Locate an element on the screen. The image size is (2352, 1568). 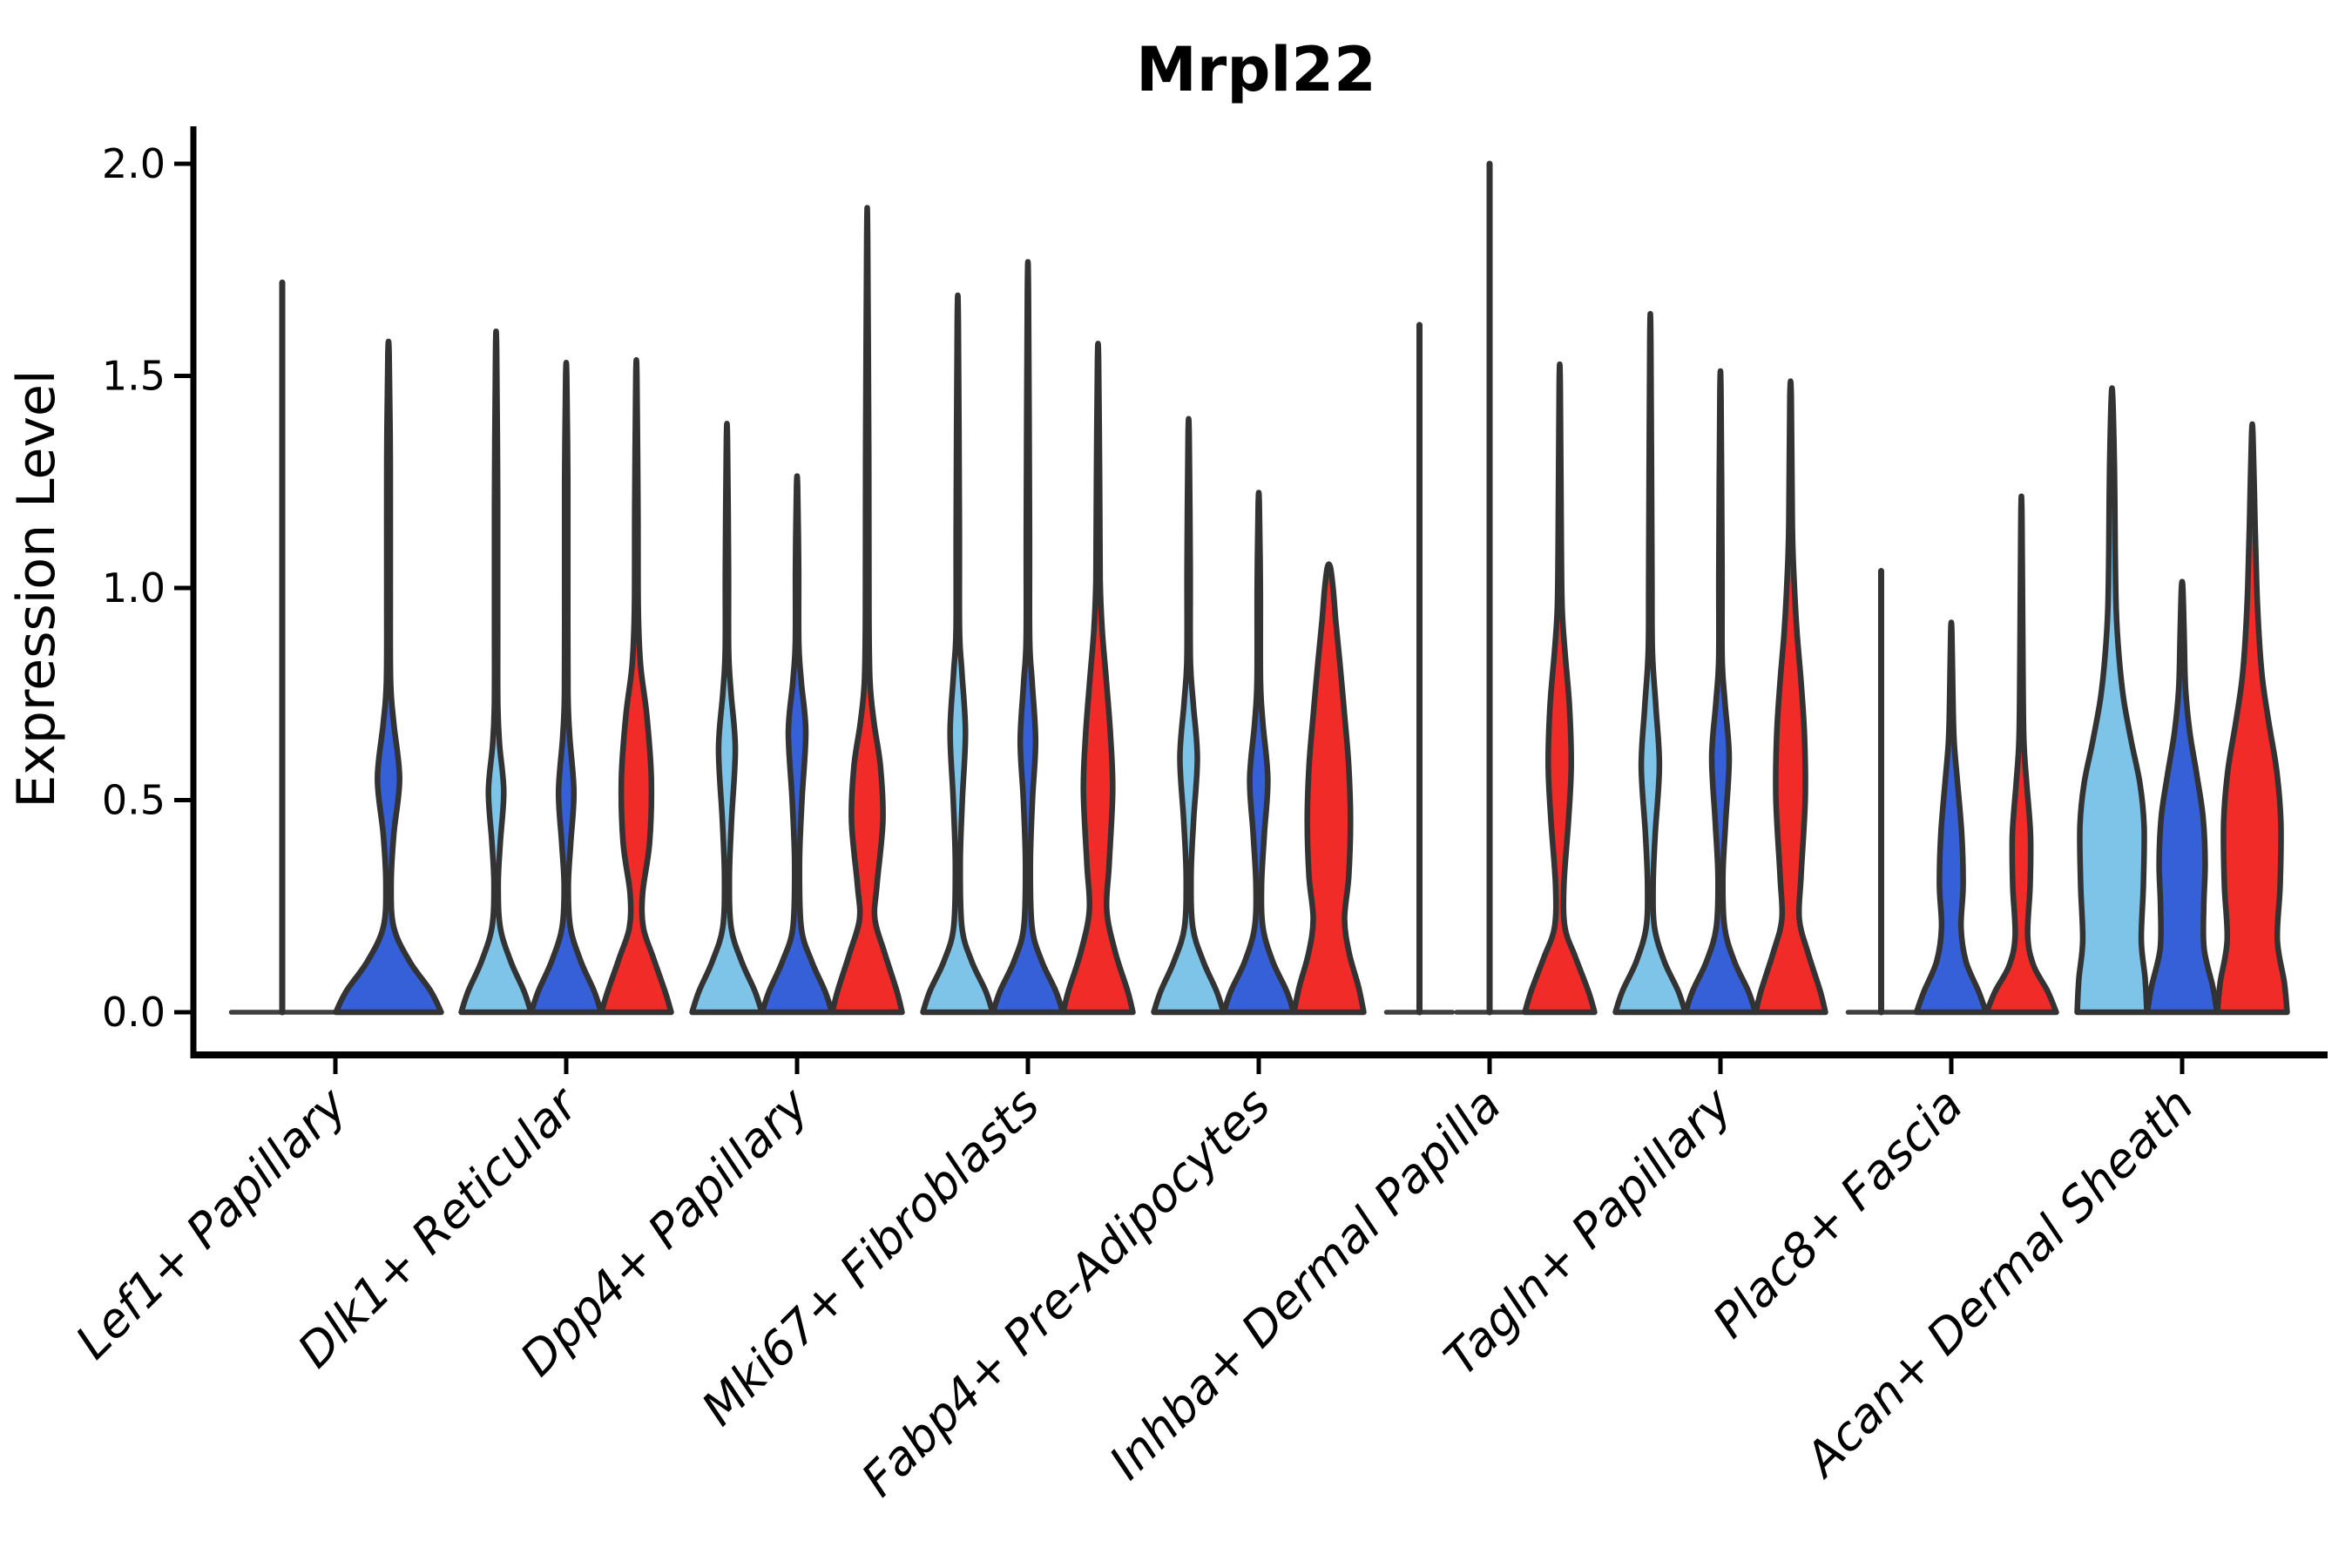
y-tick-label: 1.5 is located at coordinates (134, 376).